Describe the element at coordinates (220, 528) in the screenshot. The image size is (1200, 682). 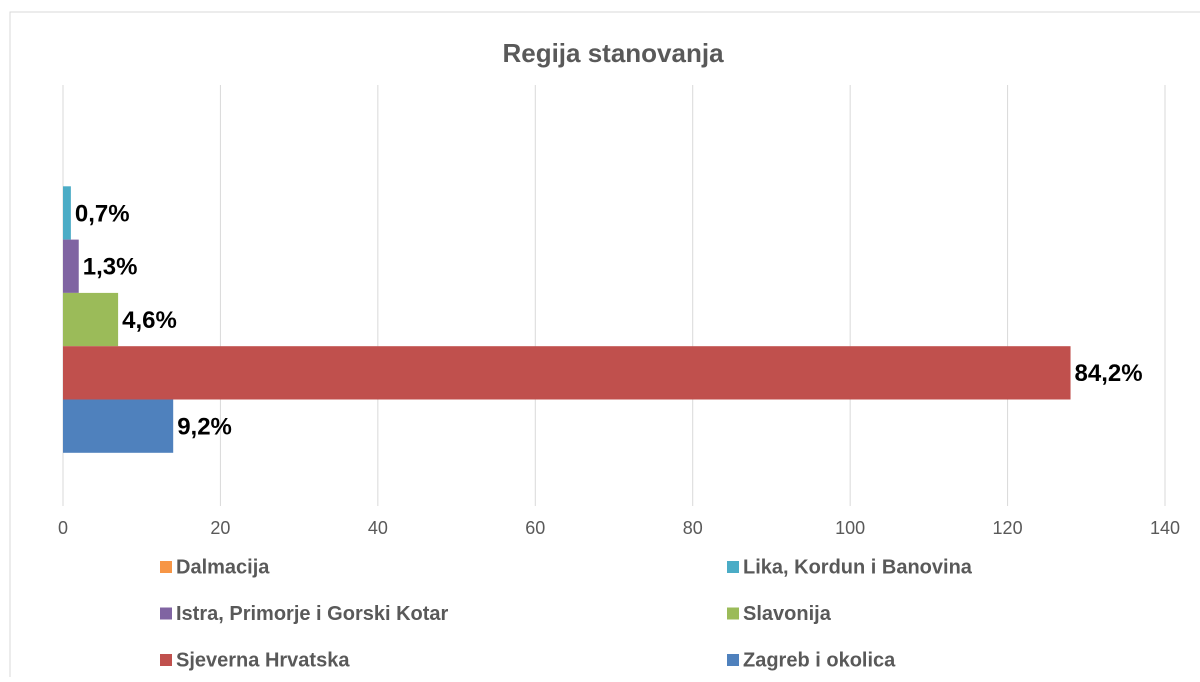
I see `x-tick-label: 20` at that location.